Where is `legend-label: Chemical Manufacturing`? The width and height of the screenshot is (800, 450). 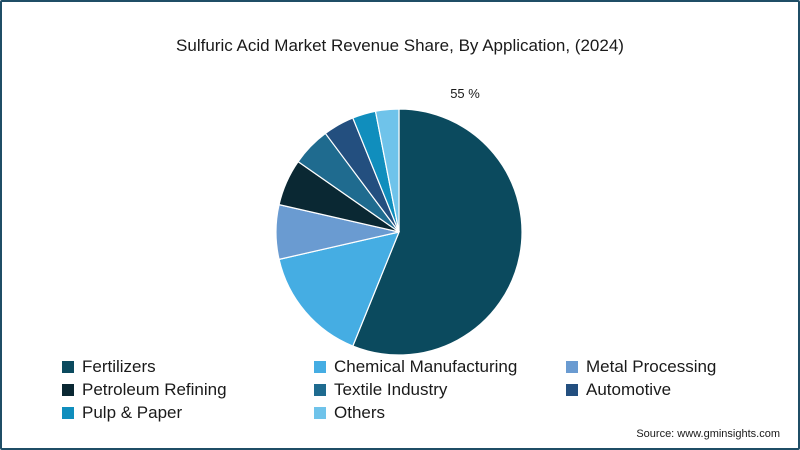
legend-label: Chemical Manufacturing is located at coordinates (426, 366).